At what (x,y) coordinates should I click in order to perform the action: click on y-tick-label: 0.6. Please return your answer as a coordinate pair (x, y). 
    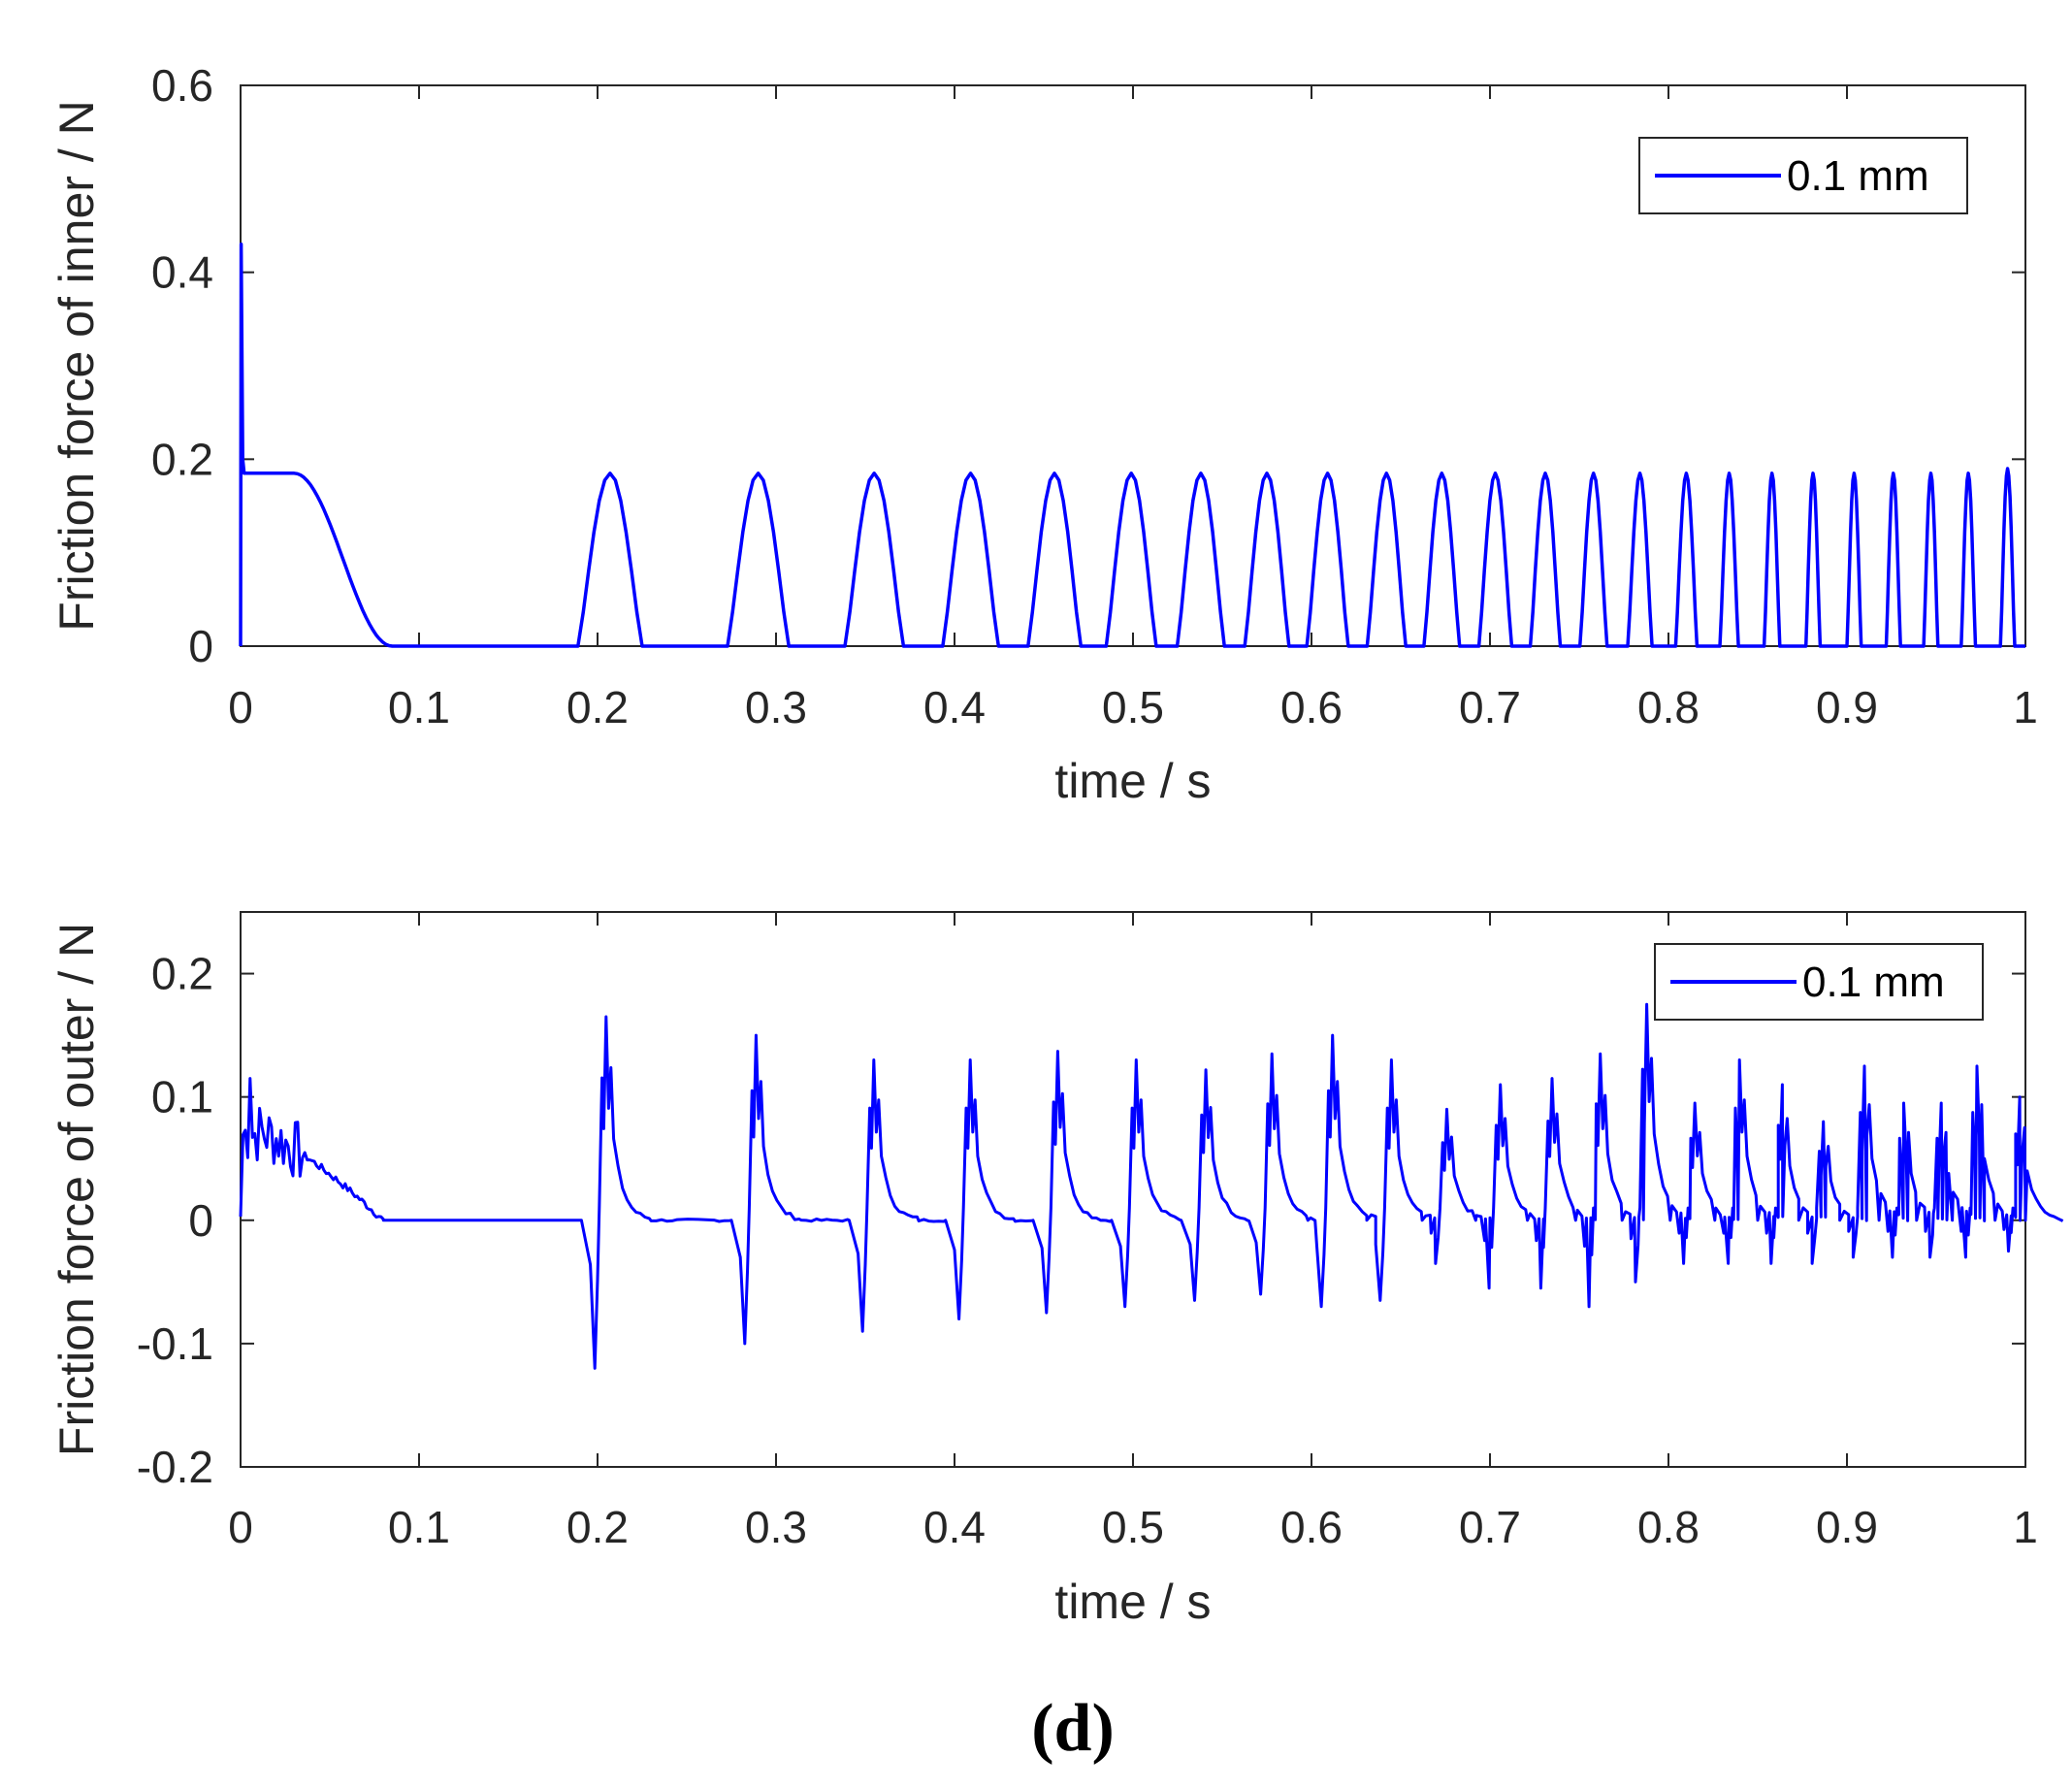
    Looking at the image, I should click on (182, 85).